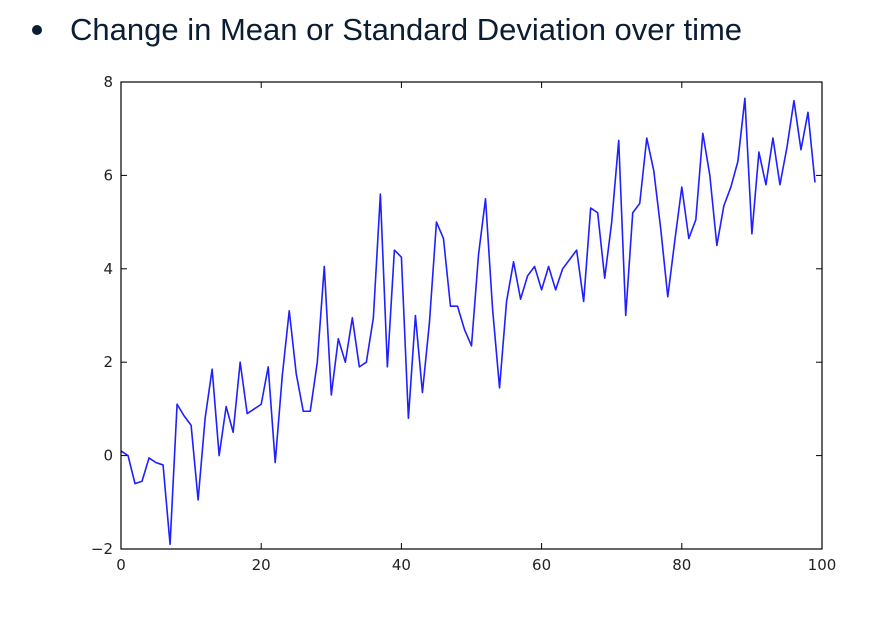 This screenshot has height=626, width=892. Describe the element at coordinates (108, 269) in the screenshot. I see `y-tick-label: 4` at that location.